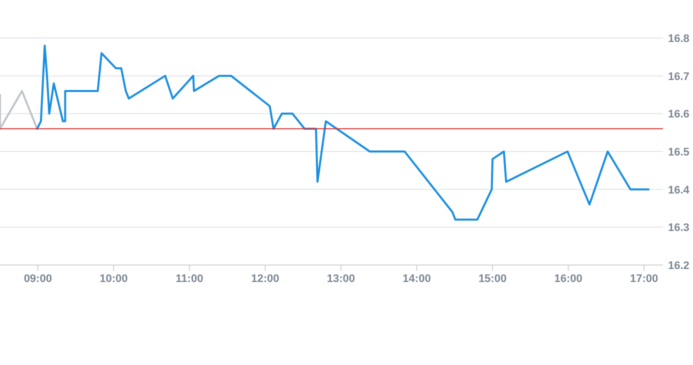 The image size is (693, 365). Describe the element at coordinates (38, 279) in the screenshot. I see `x-tick-label: 09:00` at that location.